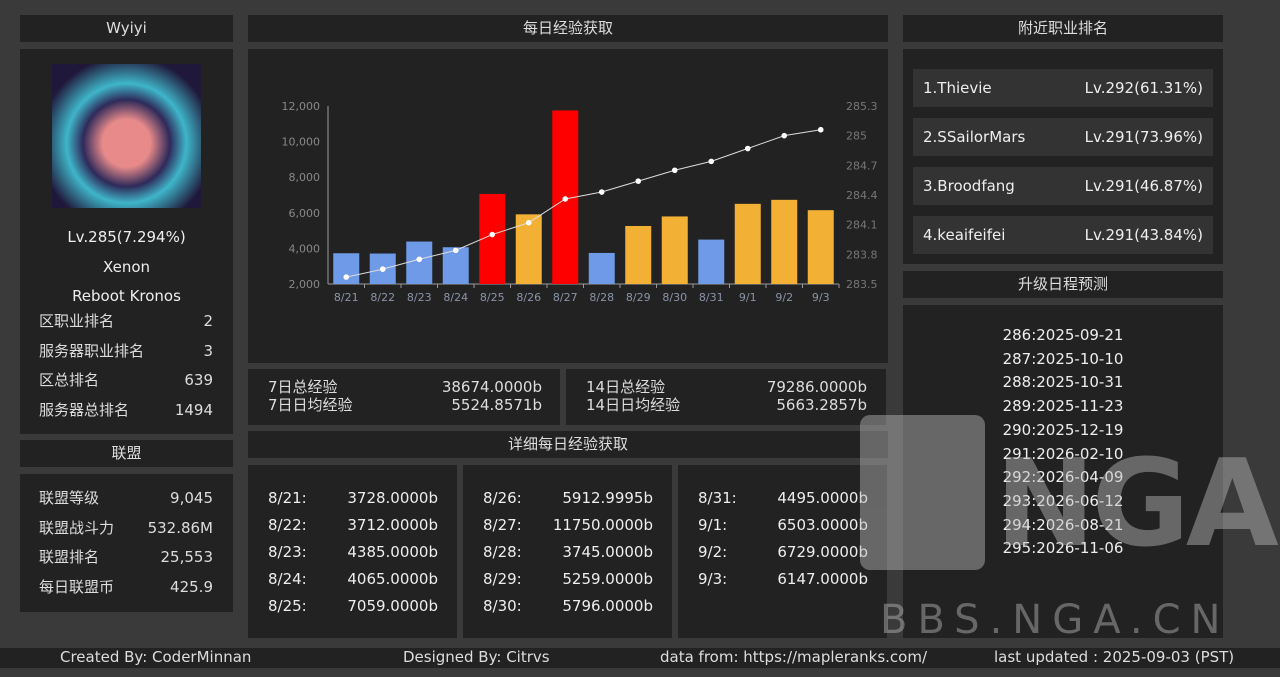 The width and height of the screenshot is (1280, 677). Describe the element at coordinates (287, 605) in the screenshot. I see `detail-date: 8/25:` at that location.